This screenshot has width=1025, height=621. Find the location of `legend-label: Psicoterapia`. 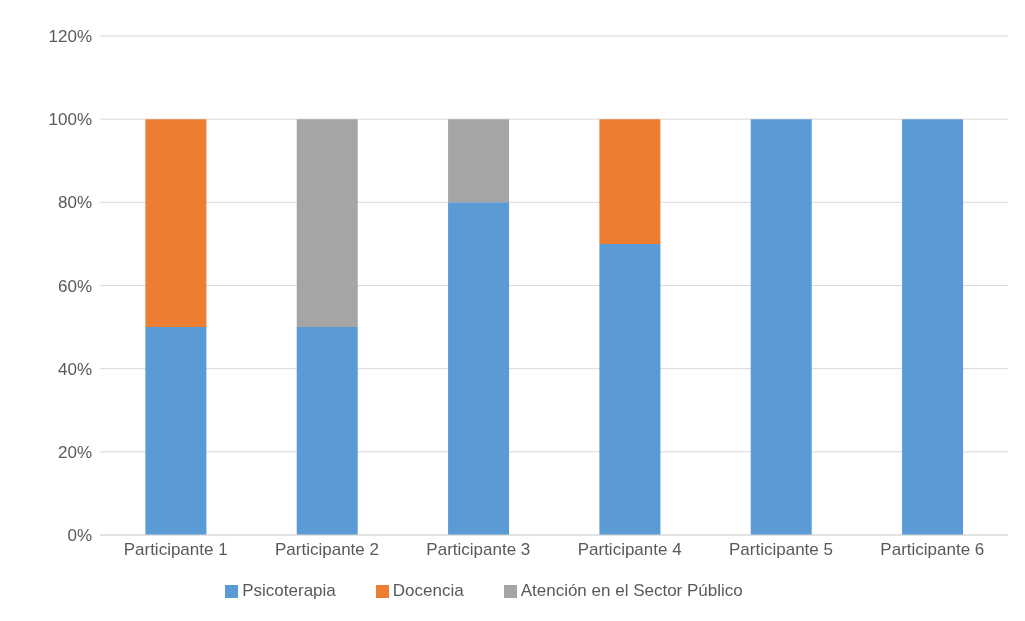

legend-label: Psicoterapia is located at coordinates (289, 590).